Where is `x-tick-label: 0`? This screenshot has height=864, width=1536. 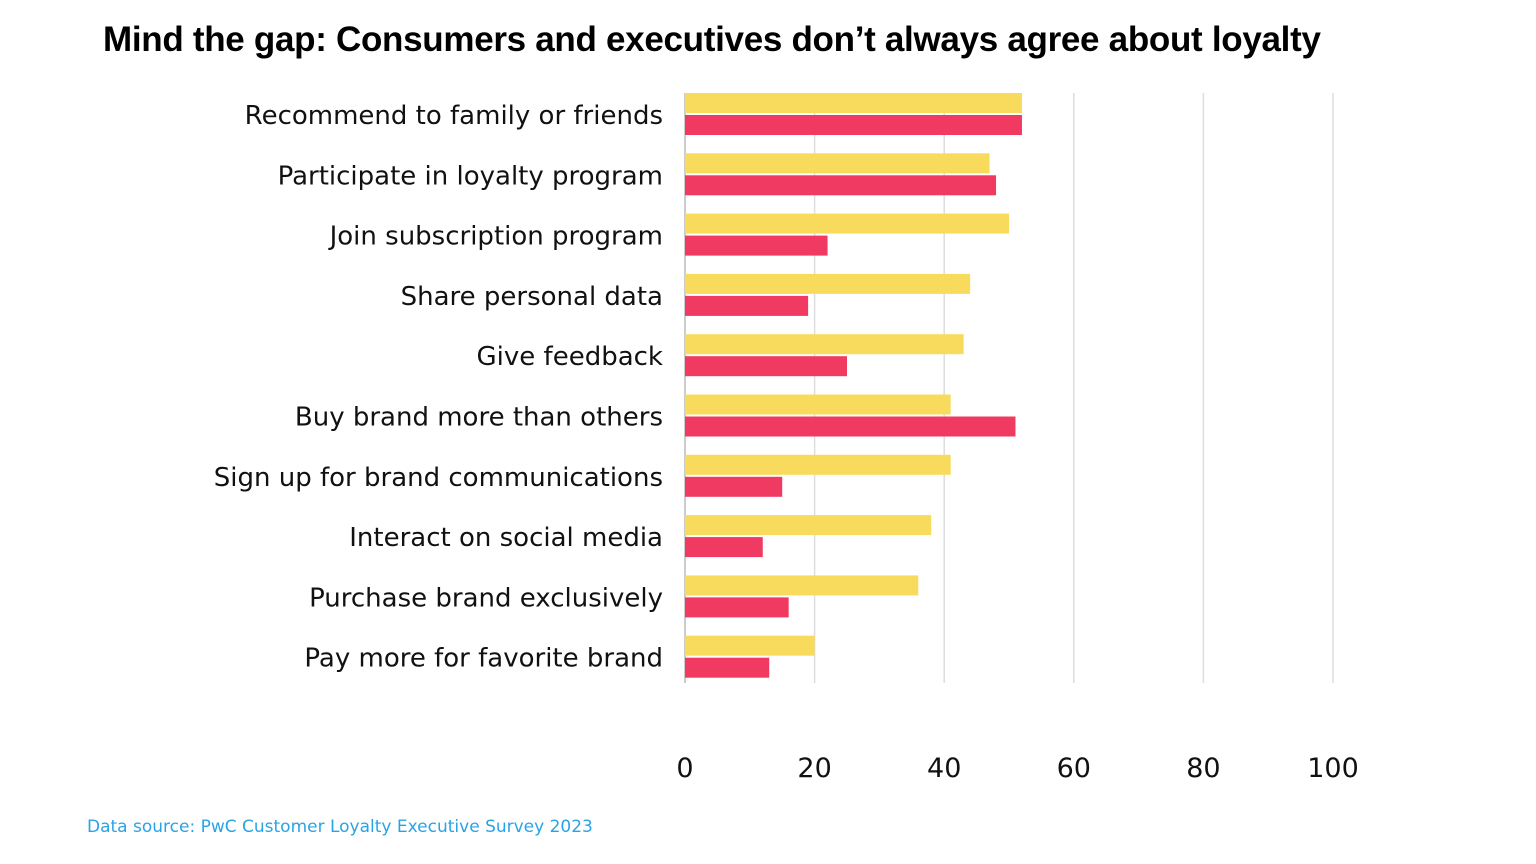
x-tick-label: 0 is located at coordinates (684, 768).